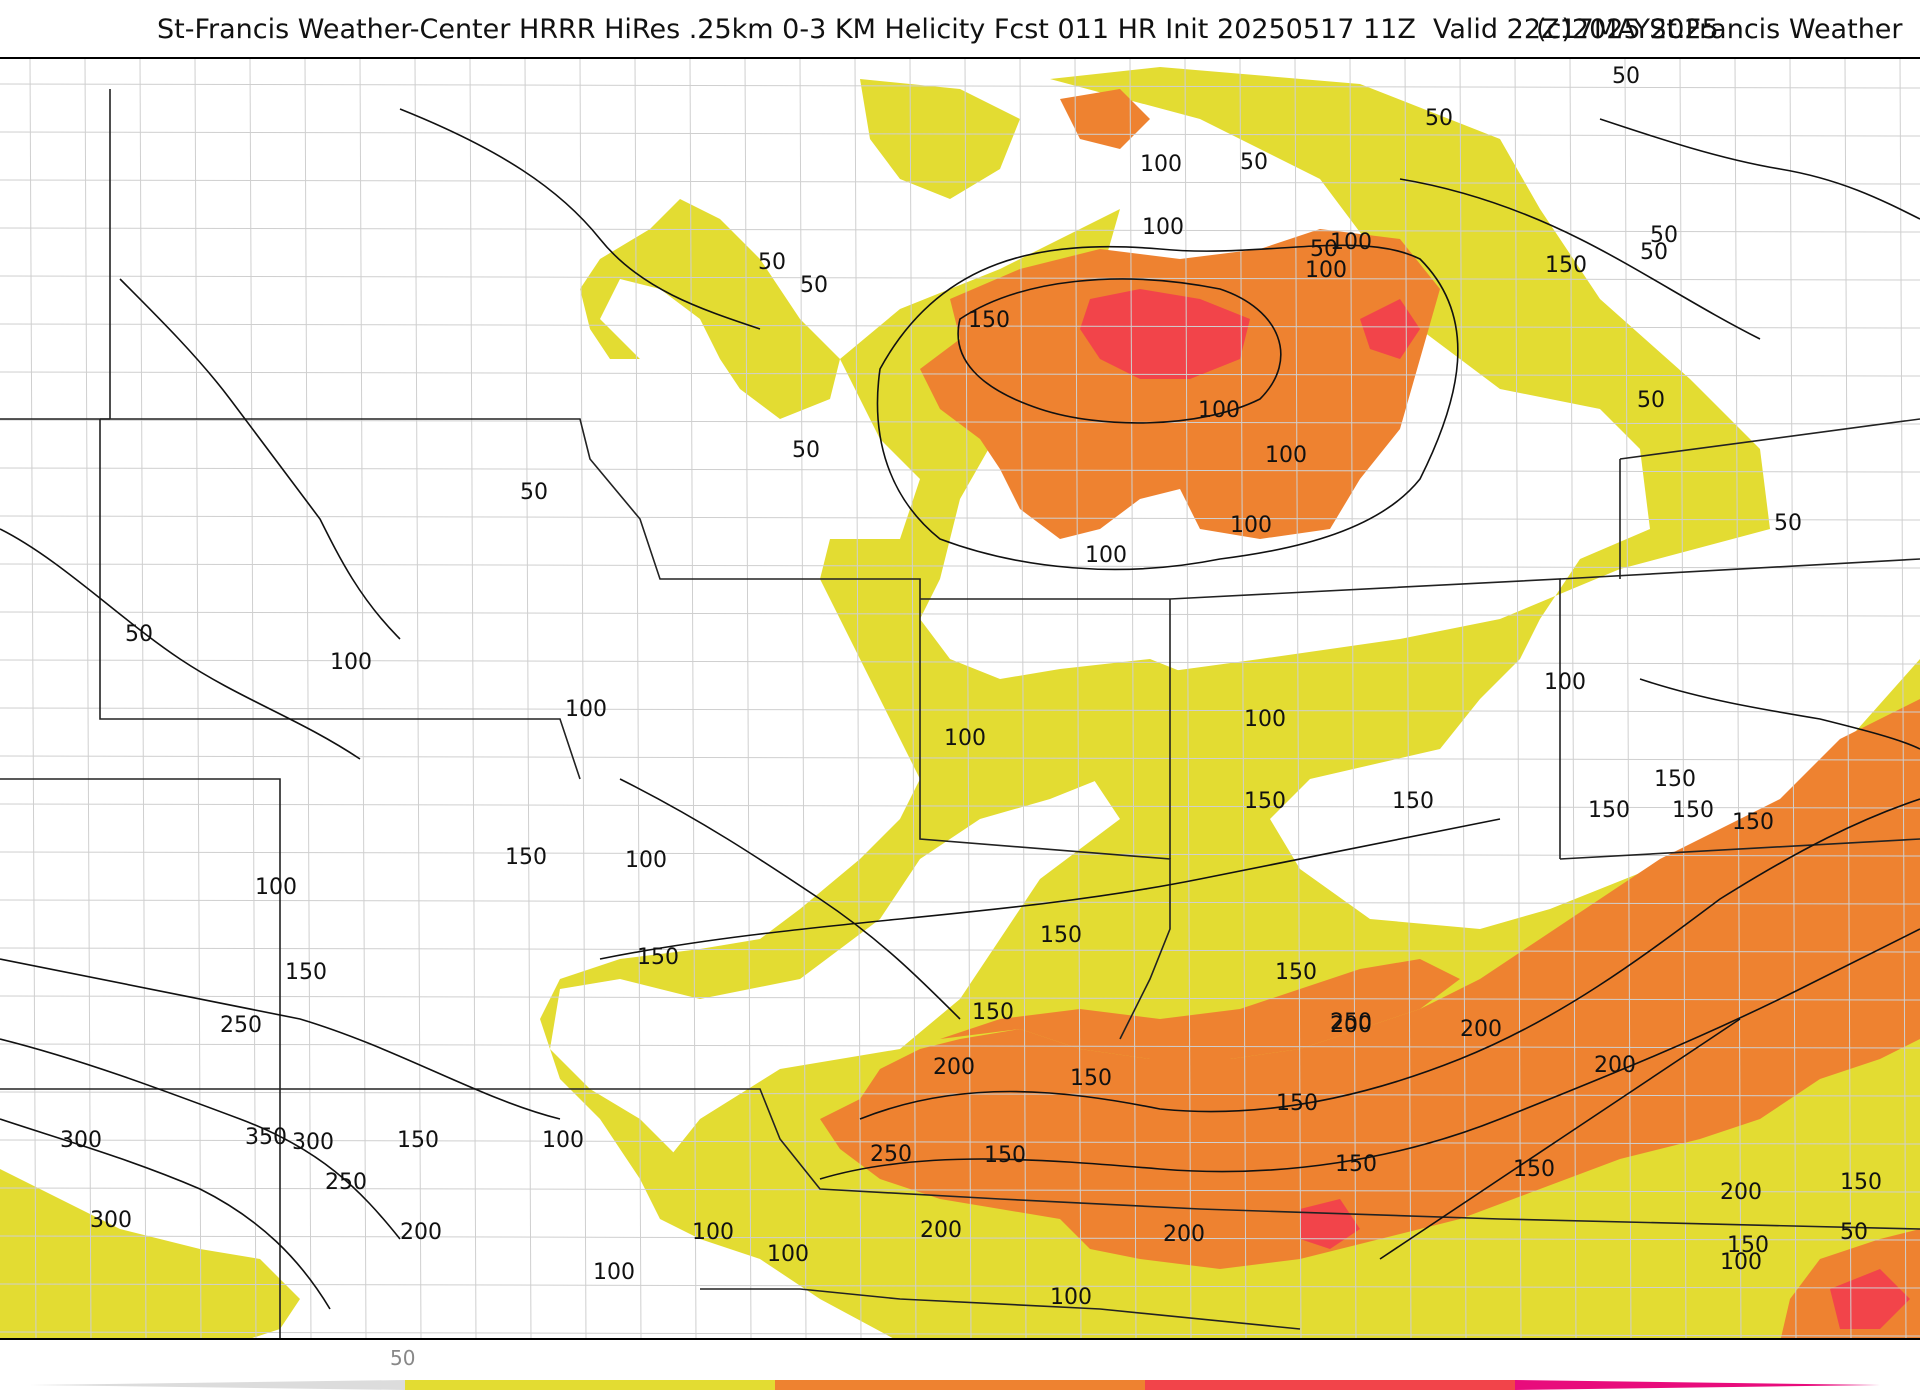 The height and width of the screenshot is (1400, 1920). I want to click on colorbar-segment-orange, so click(960, 1385).